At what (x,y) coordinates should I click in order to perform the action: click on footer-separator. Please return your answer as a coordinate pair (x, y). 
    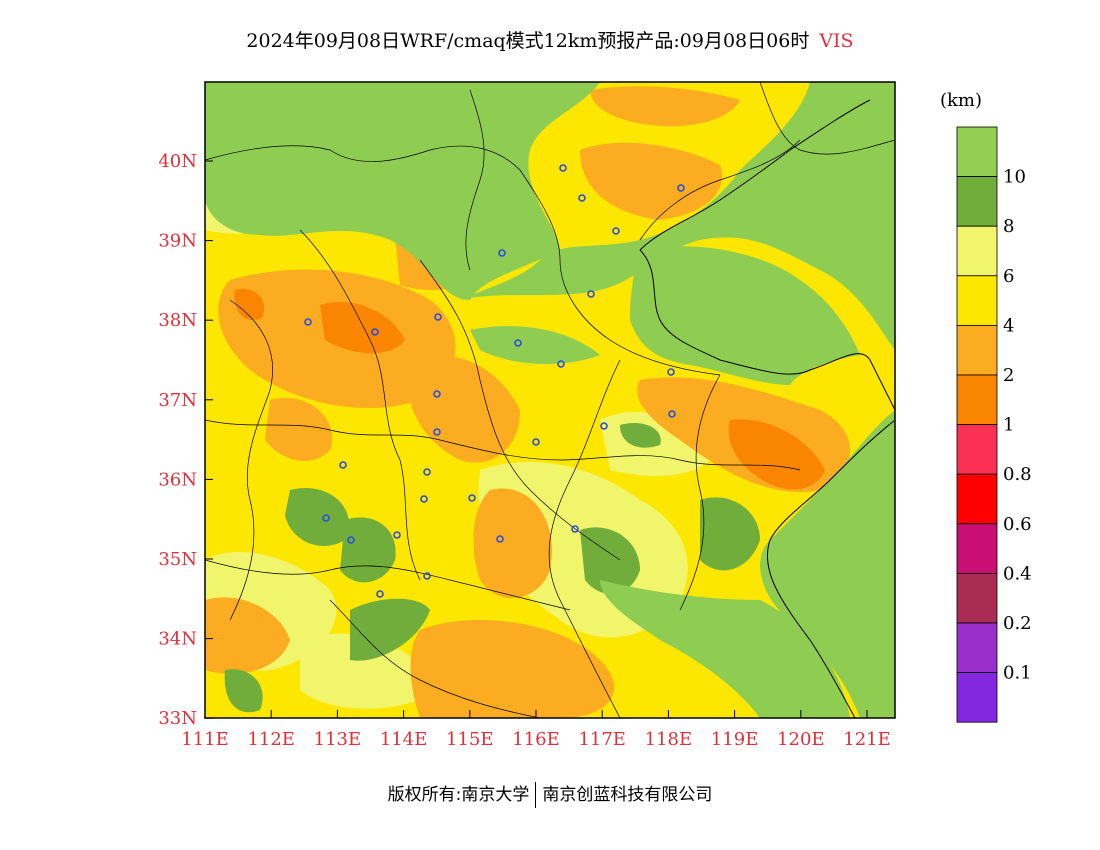
    Looking at the image, I should click on (536, 795).